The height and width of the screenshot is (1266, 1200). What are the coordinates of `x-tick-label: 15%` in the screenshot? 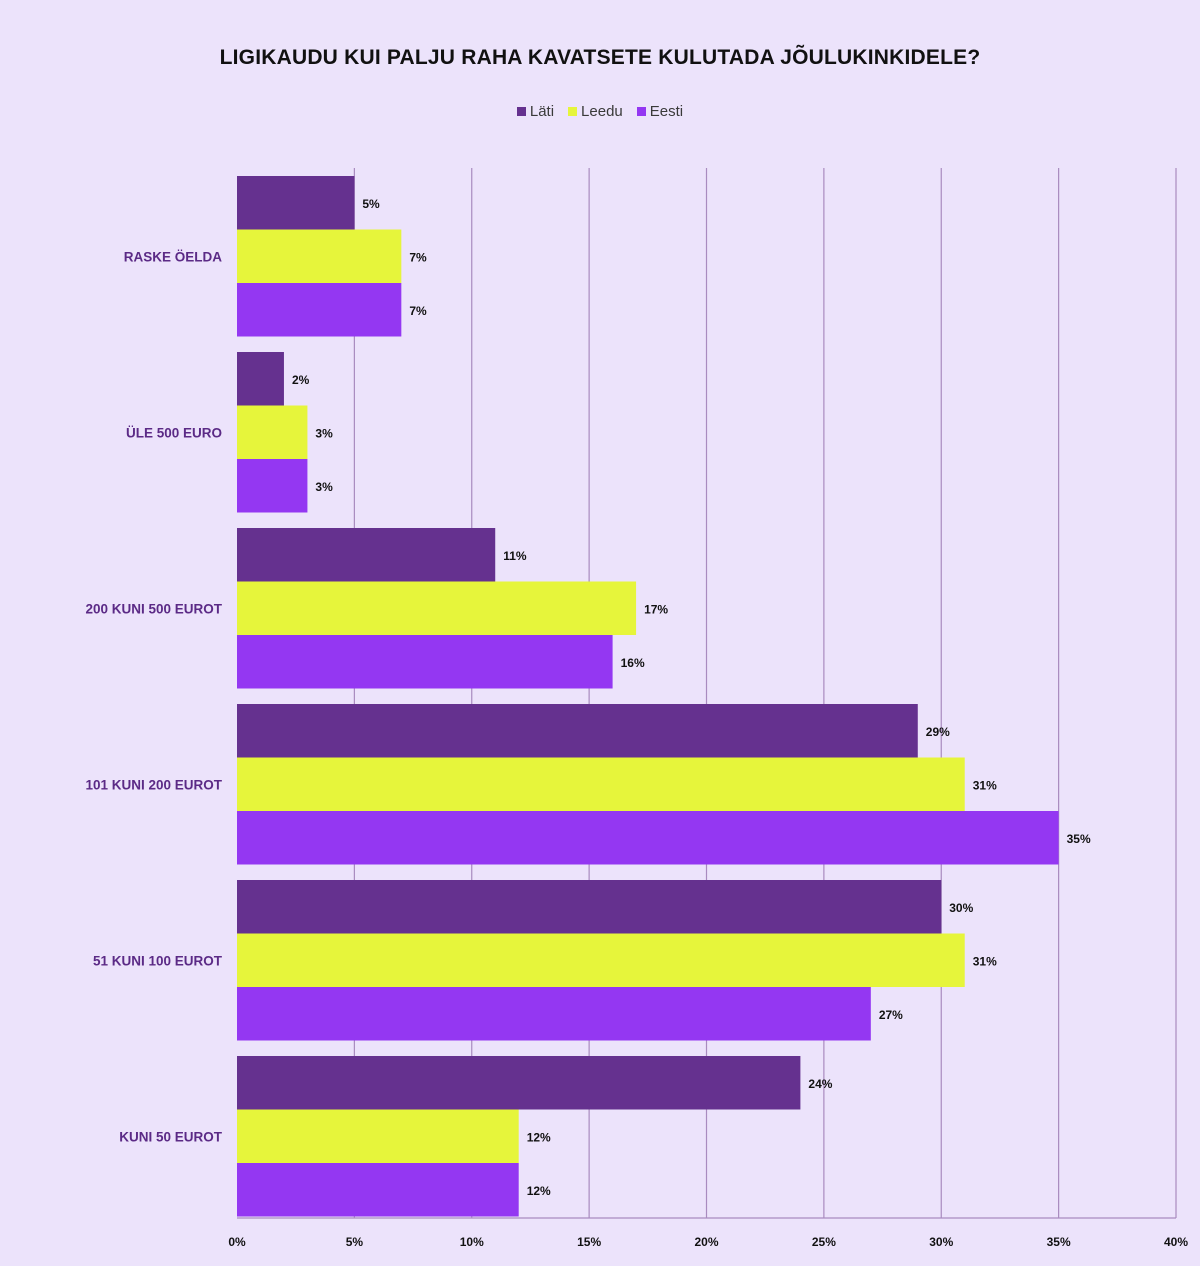 It's located at (589, 1242).